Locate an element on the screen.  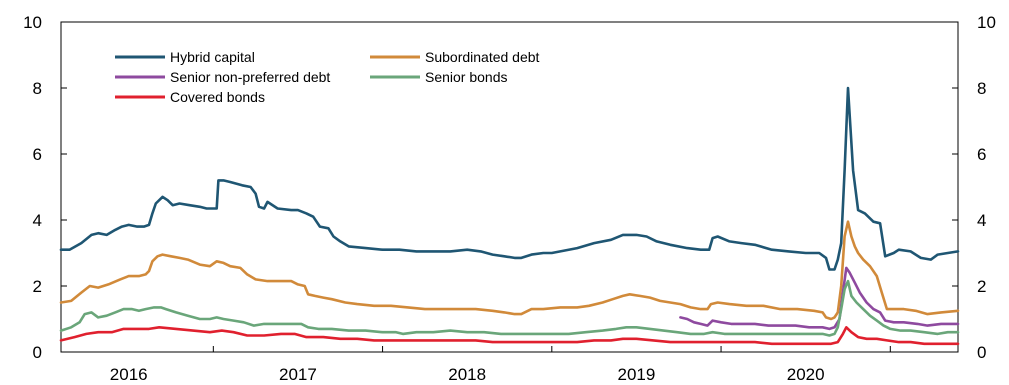
x-tick-label: 2016 is located at coordinates (129, 374).